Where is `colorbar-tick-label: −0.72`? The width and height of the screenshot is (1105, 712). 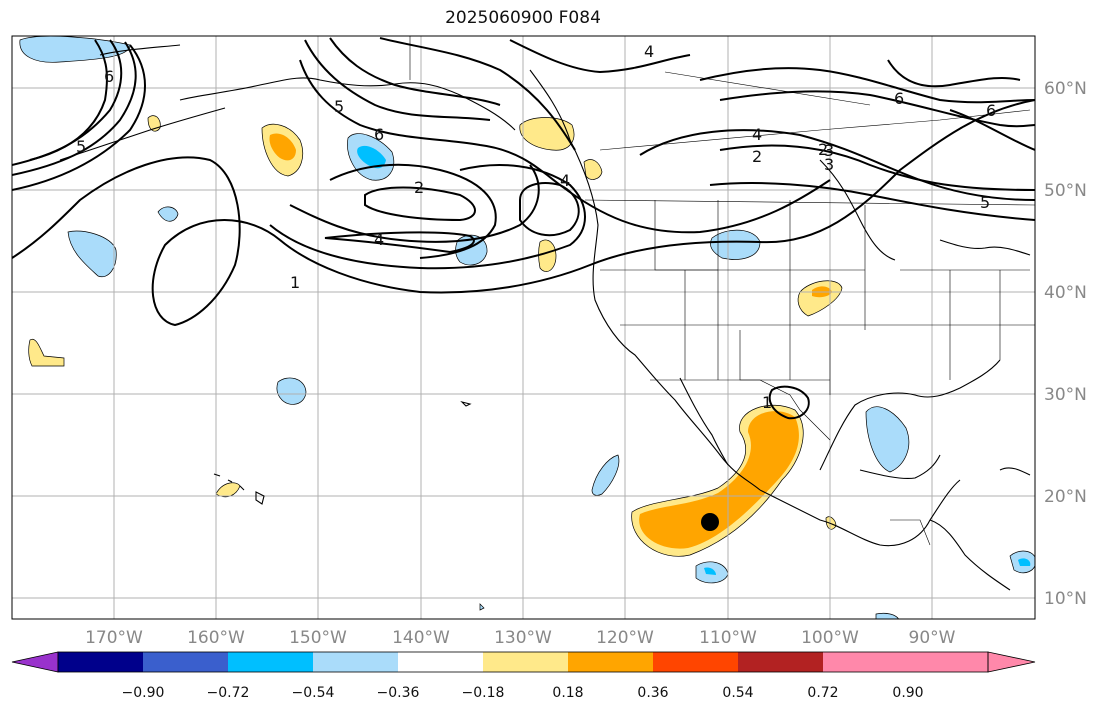
colorbar-tick-label: −0.72 is located at coordinates (228, 693).